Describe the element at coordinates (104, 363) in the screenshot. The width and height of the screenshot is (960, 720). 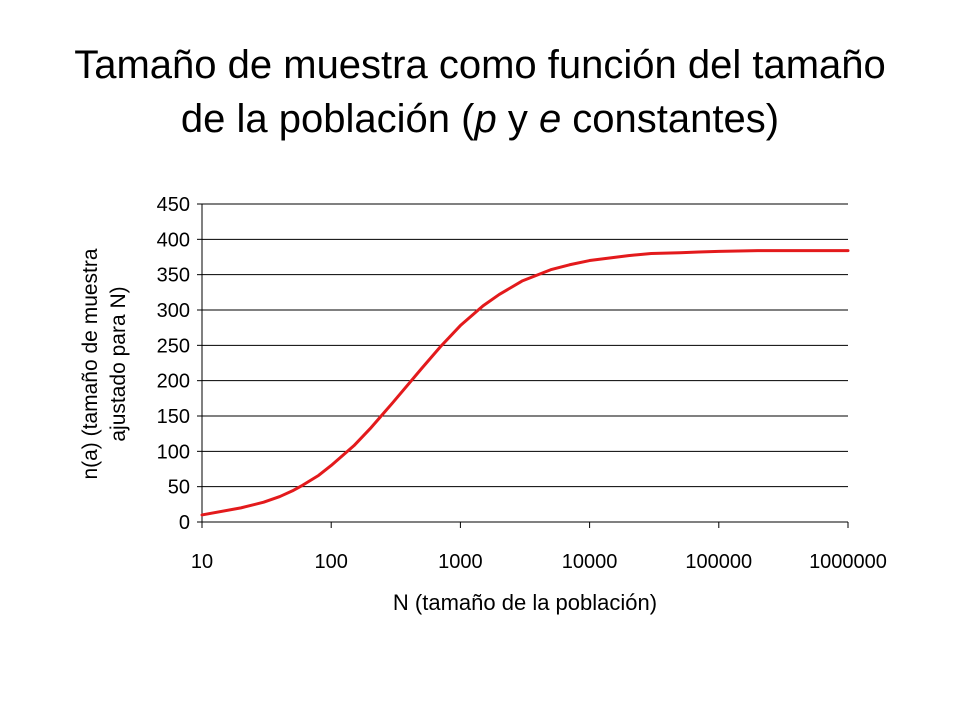
I see `y-axis-label: n(a) (tamaño de muestra ajustado para N)` at that location.